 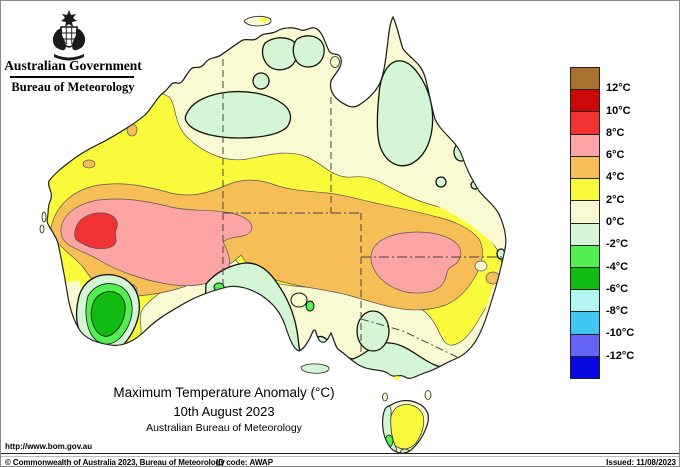 I want to click on footer-divider, so click(x=340, y=453).